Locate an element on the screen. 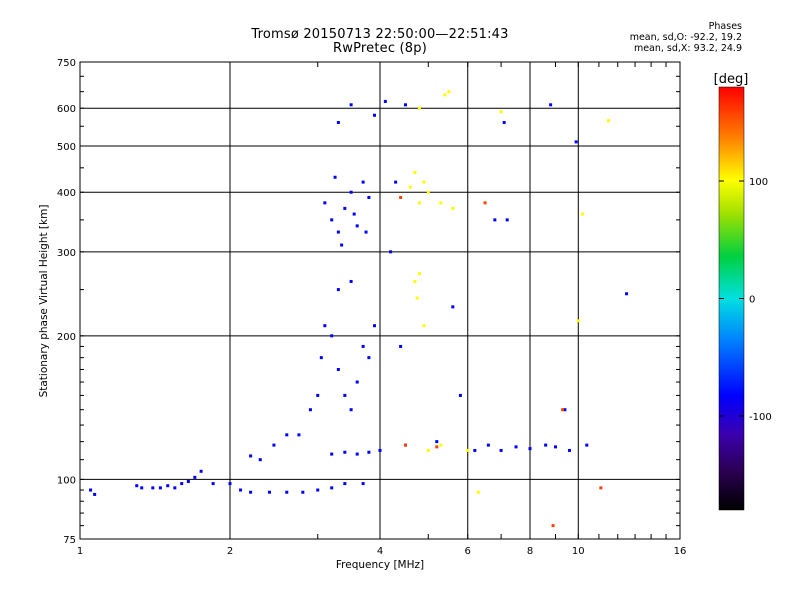 This screenshot has height=600, width=800. y-tick-label: 600 is located at coordinates (66, 109).